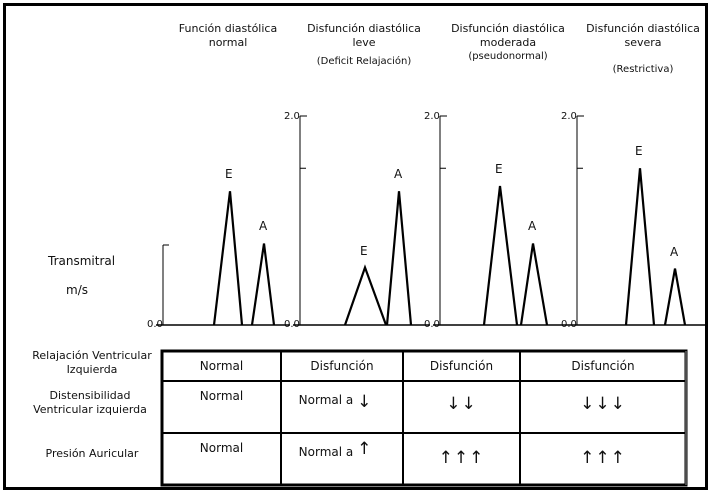 The image size is (711, 493). I want to click on row-label-presion-line1: Presión Auricular, so click(92, 453).